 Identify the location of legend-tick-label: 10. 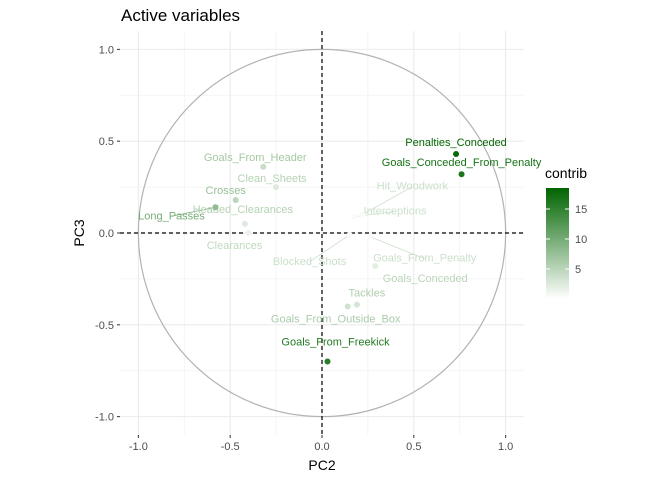
(581, 240).